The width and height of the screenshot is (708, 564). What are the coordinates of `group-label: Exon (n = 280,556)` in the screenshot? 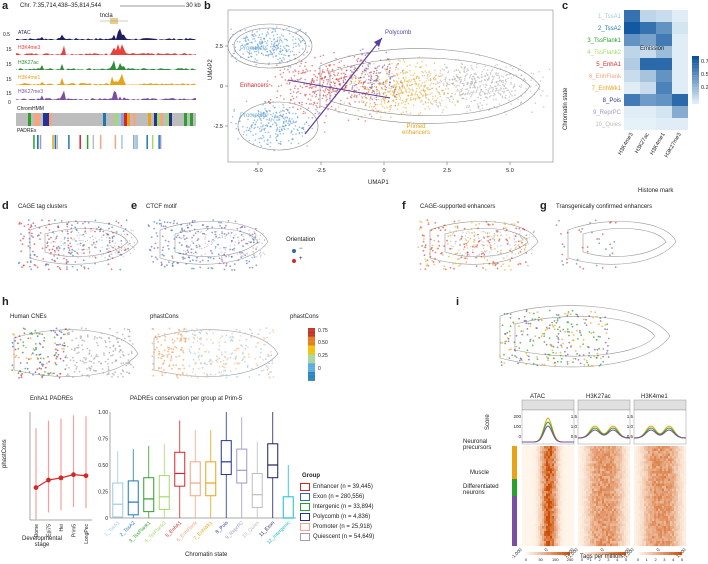 It's located at (339, 497).